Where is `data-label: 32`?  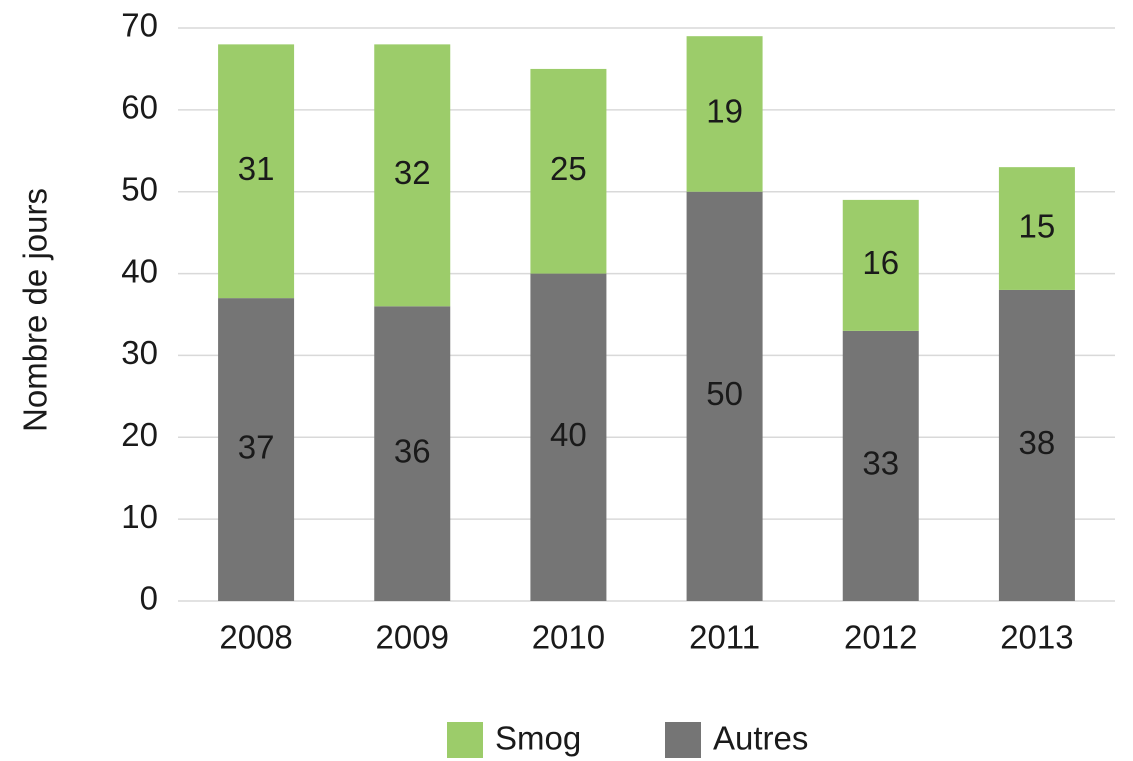
data-label: 32 is located at coordinates (412, 172).